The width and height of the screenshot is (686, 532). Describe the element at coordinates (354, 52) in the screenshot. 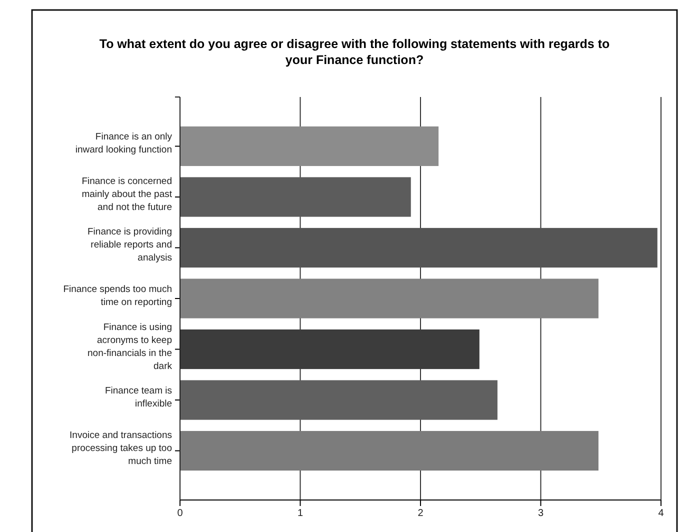

I see `chart-title: To what extent do you agree or disagree with the following statements with regards to your Finance function?` at that location.